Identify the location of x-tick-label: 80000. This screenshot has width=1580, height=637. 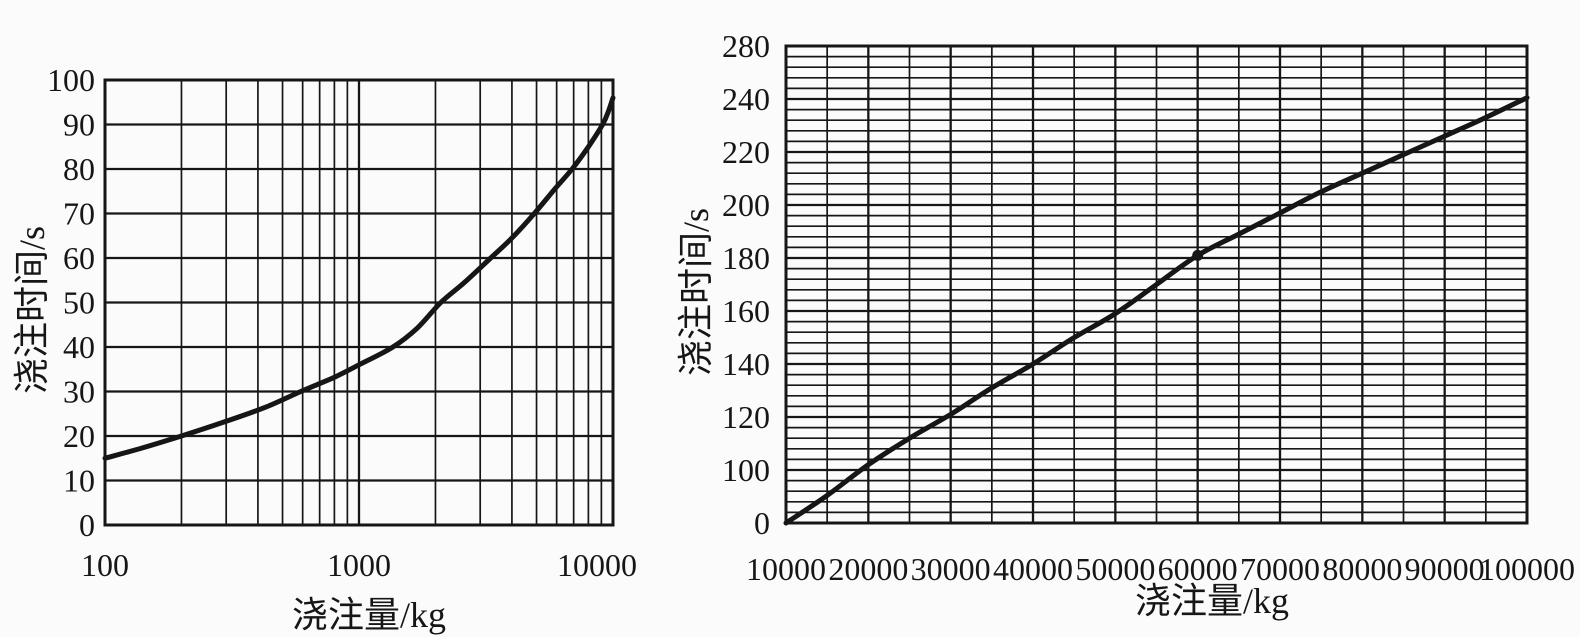
(1362, 569).